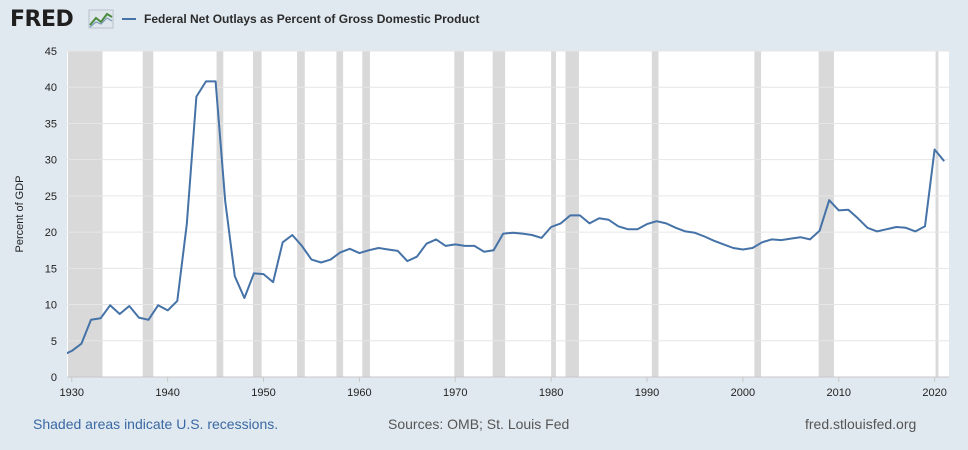 This screenshot has width=968, height=450. Describe the element at coordinates (51, 88) in the screenshot. I see `y-tick-label: 40` at that location.